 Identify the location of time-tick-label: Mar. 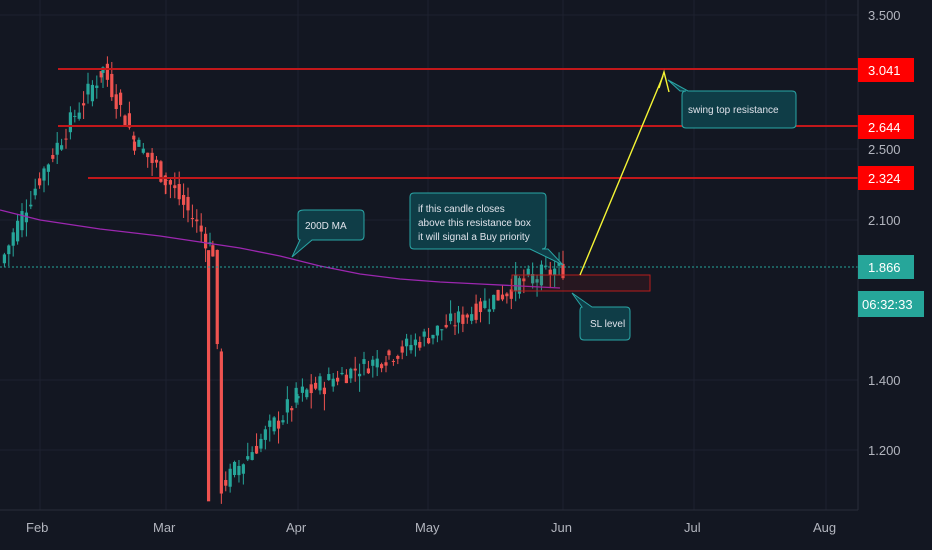
(164, 527).